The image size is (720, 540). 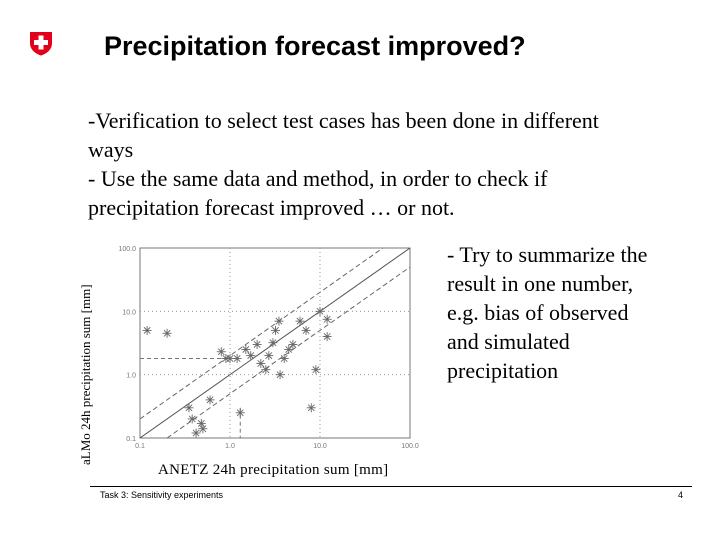 What do you see at coordinates (540, 283) in the screenshot?
I see `bullet-line: result in one number,` at bounding box center [540, 283].